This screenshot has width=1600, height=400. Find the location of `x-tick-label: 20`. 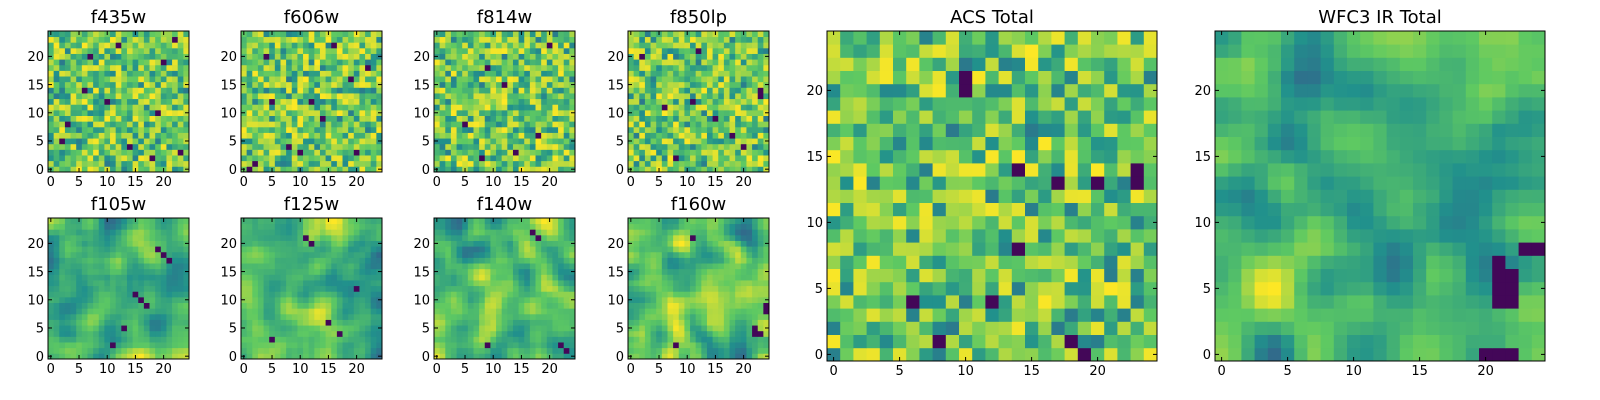

x-tick-label: 20 is located at coordinates (163, 182).